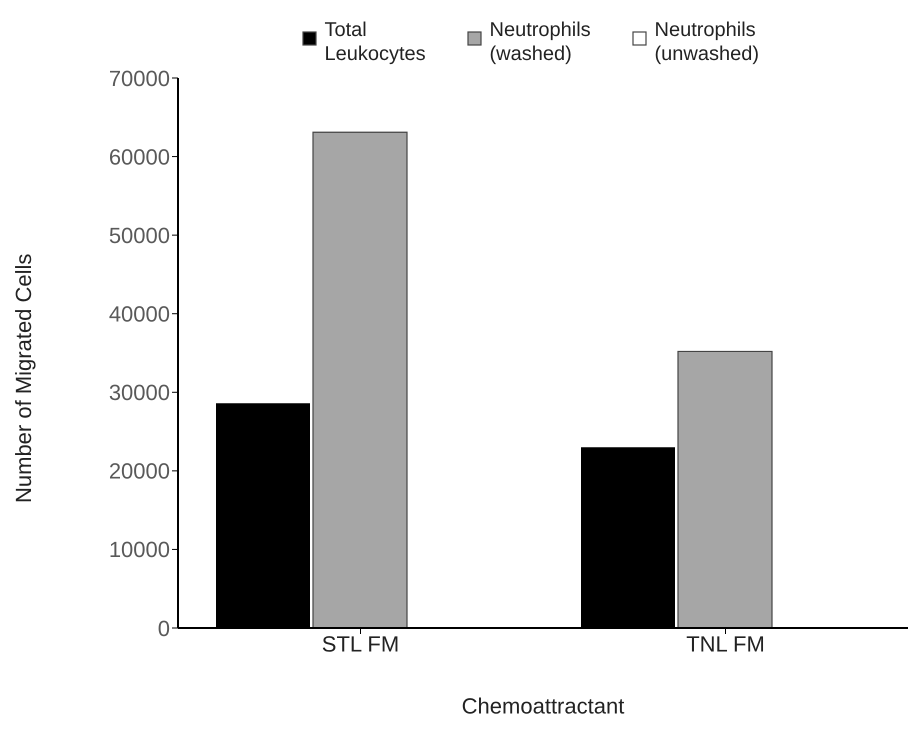  Describe the element at coordinates (139, 549) in the screenshot. I see `y-tick-label: 10000` at that location.